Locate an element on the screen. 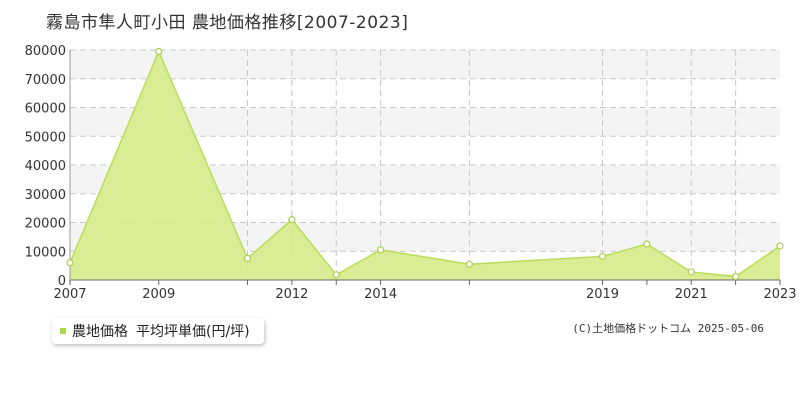 The image size is (800, 400). legend-swatch is located at coordinates (63, 331).